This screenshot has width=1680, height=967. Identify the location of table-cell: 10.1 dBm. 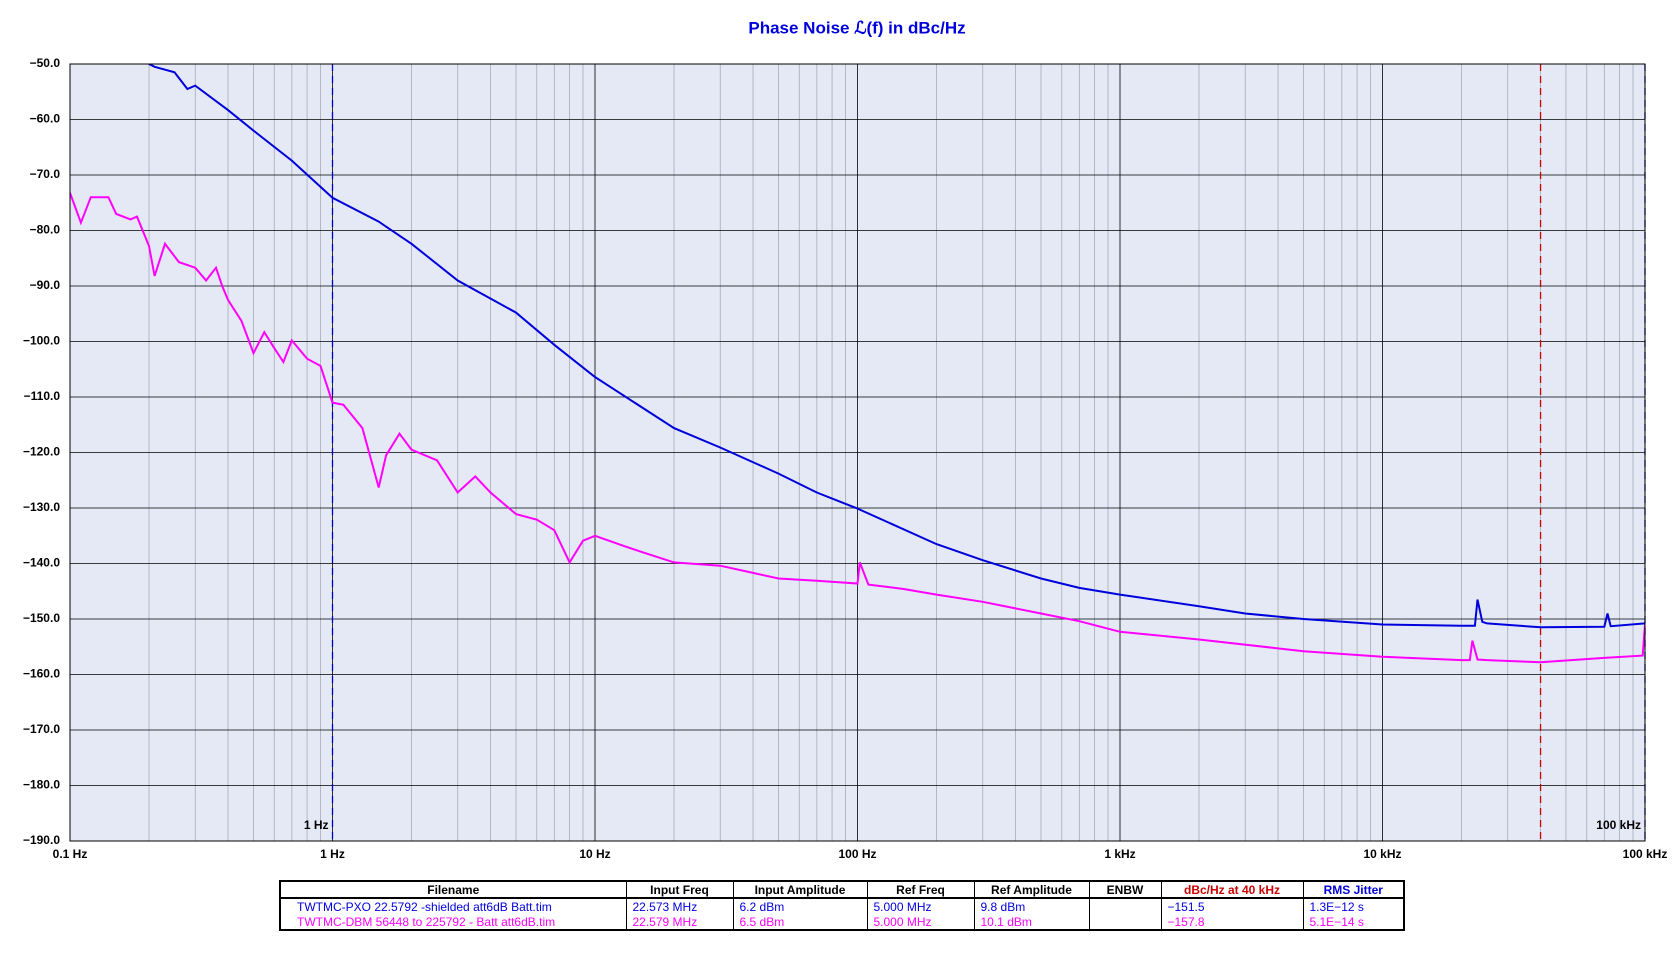
(1031, 922).